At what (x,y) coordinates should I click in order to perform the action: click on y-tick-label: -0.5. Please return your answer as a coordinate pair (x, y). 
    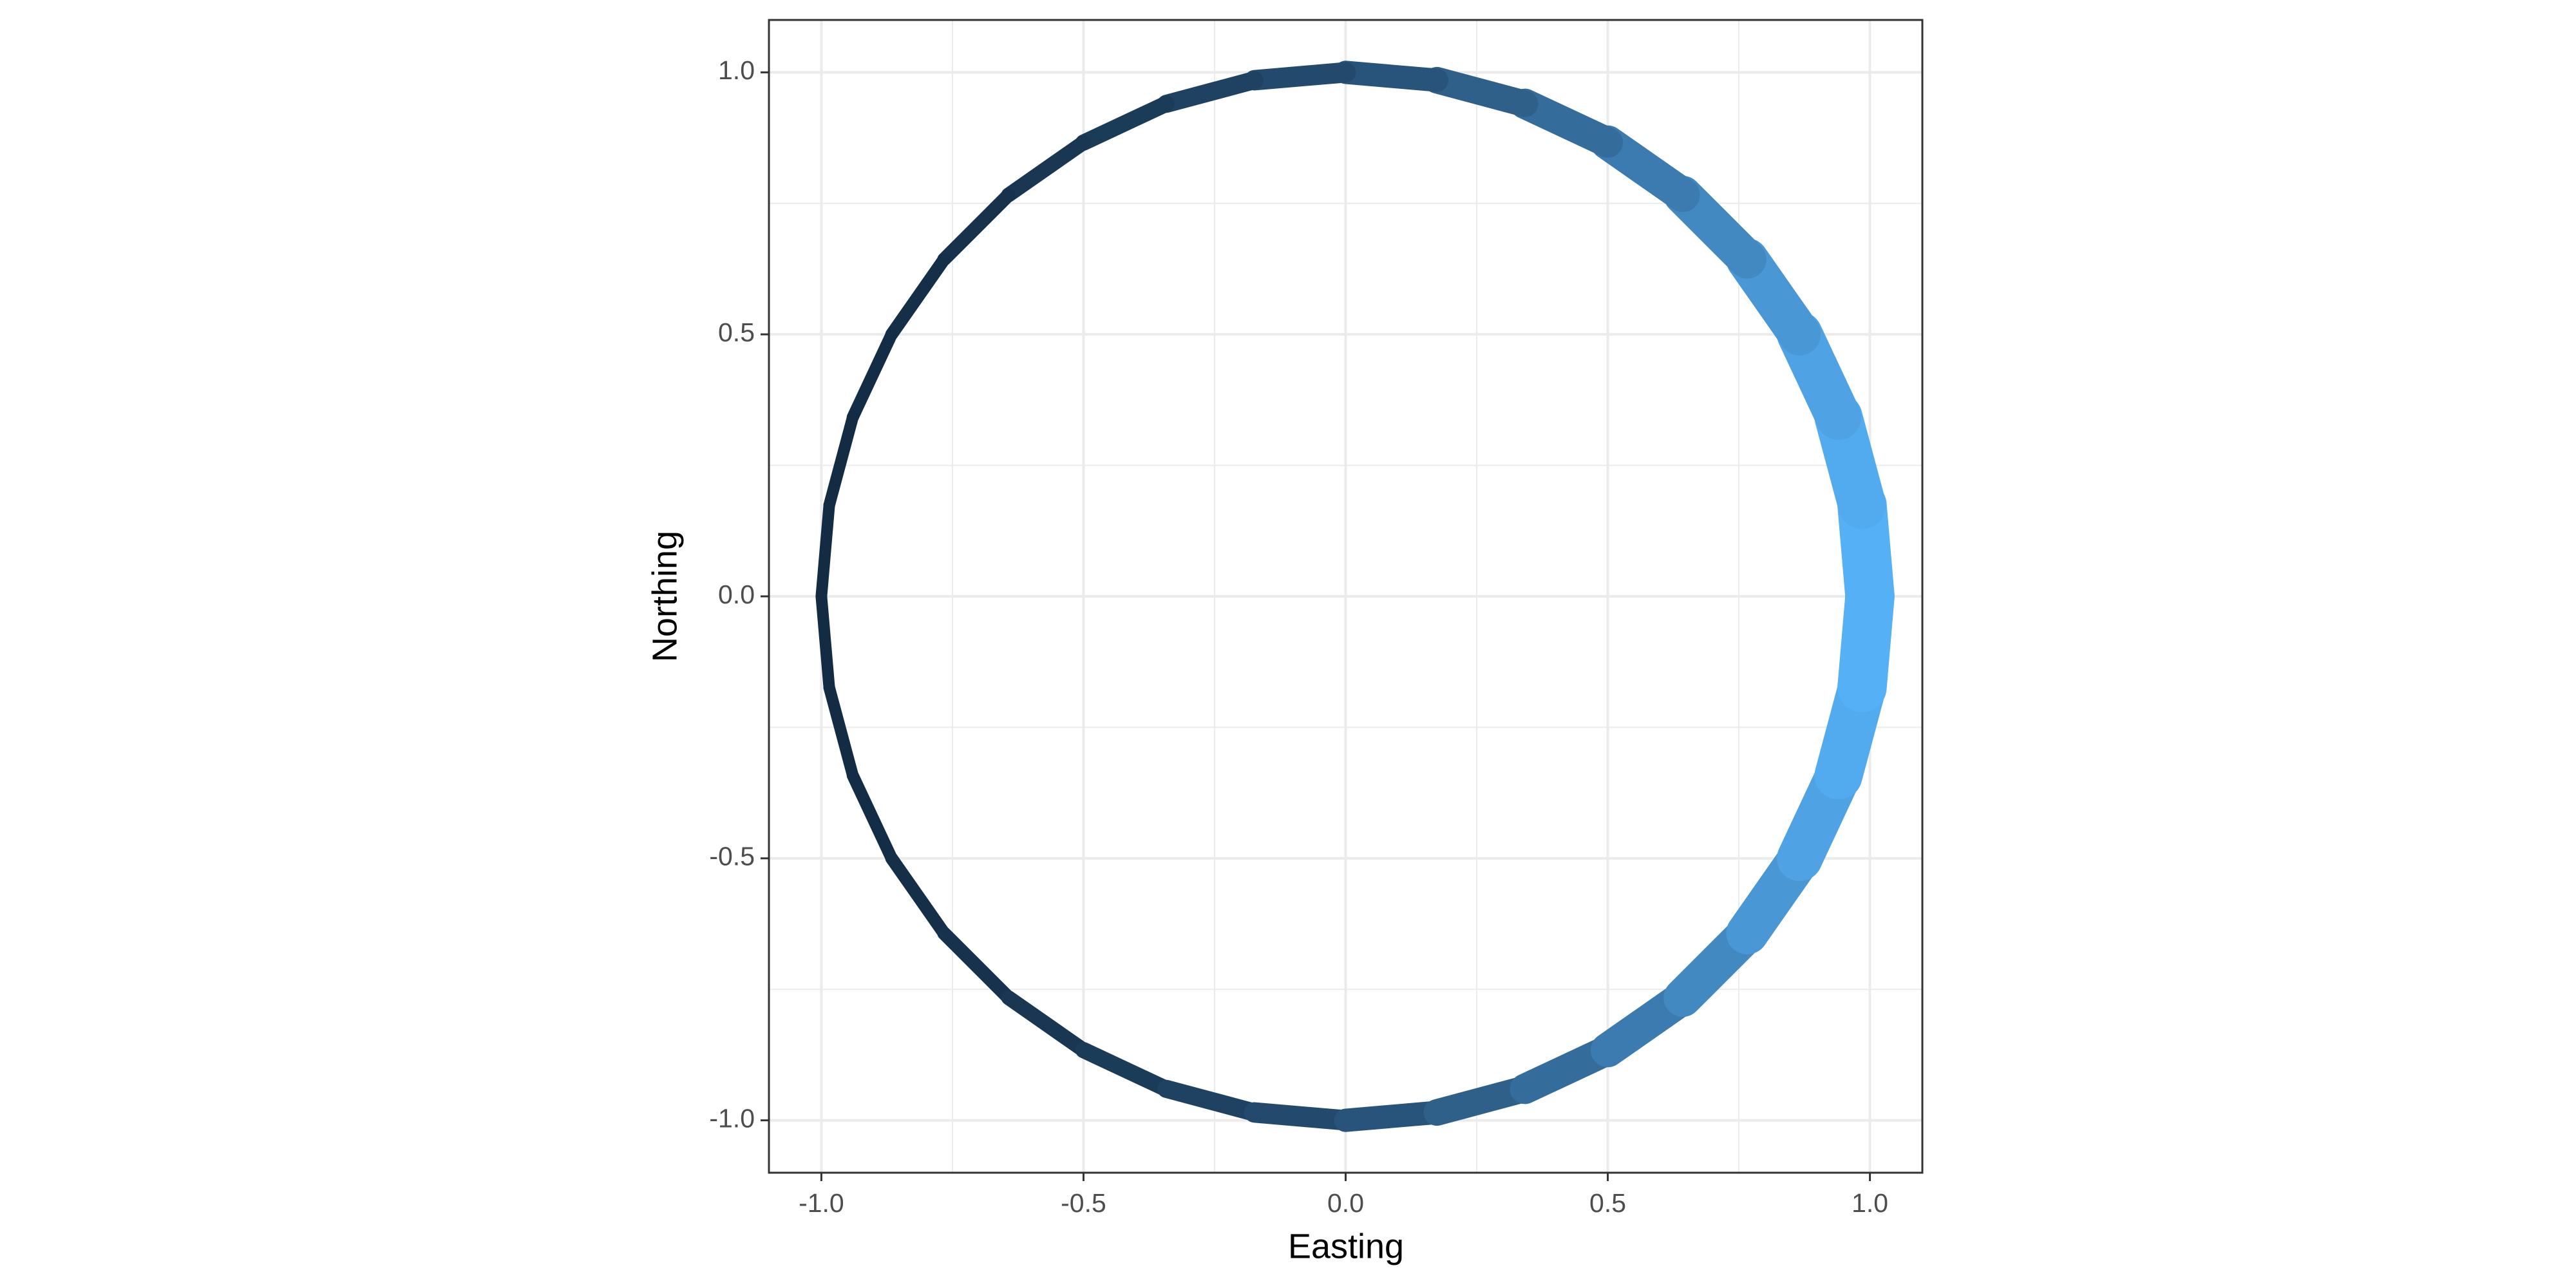
    Looking at the image, I should click on (732, 856).